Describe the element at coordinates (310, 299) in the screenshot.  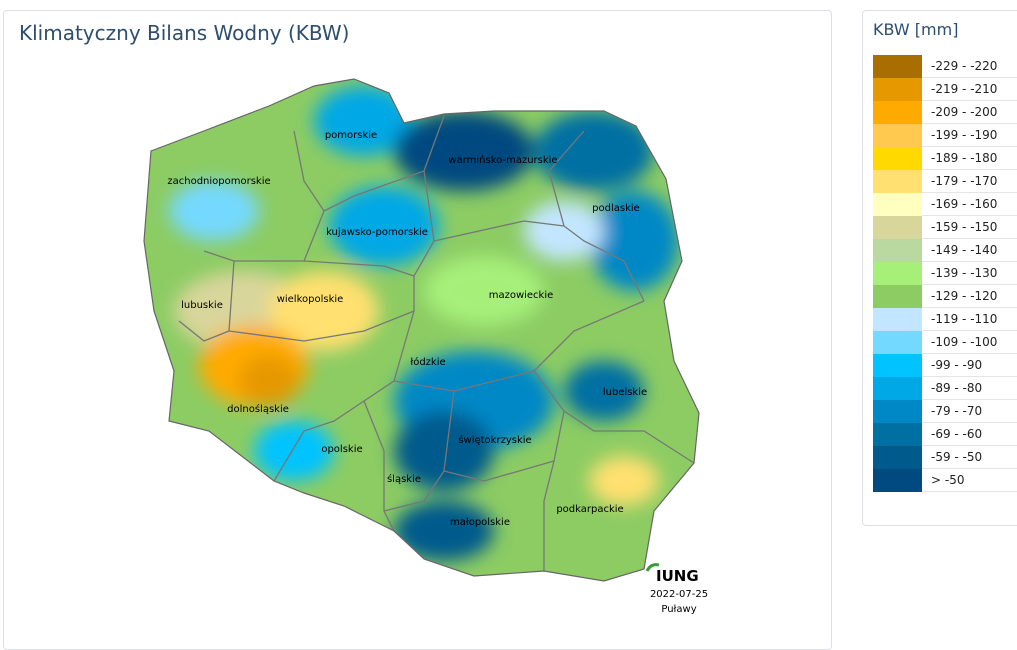
I see `region-label: wielkopolskie` at that location.